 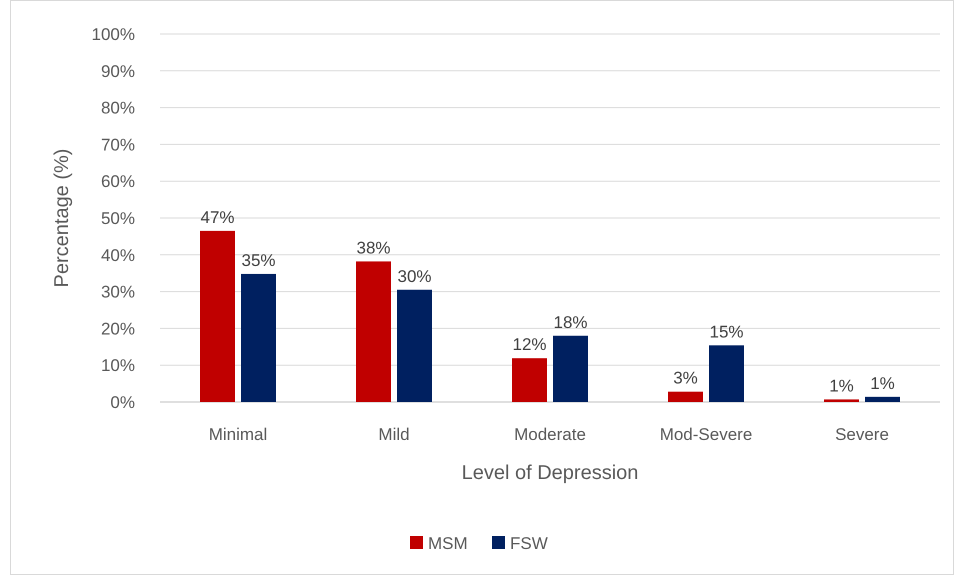 I want to click on data-label: 15%, so click(x=726, y=332).